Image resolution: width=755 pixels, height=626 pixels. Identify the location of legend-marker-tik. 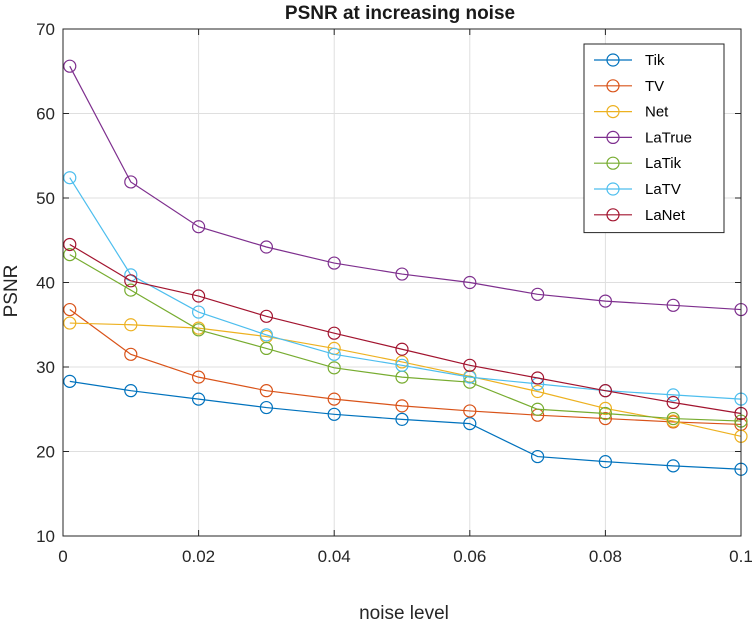
(613, 60).